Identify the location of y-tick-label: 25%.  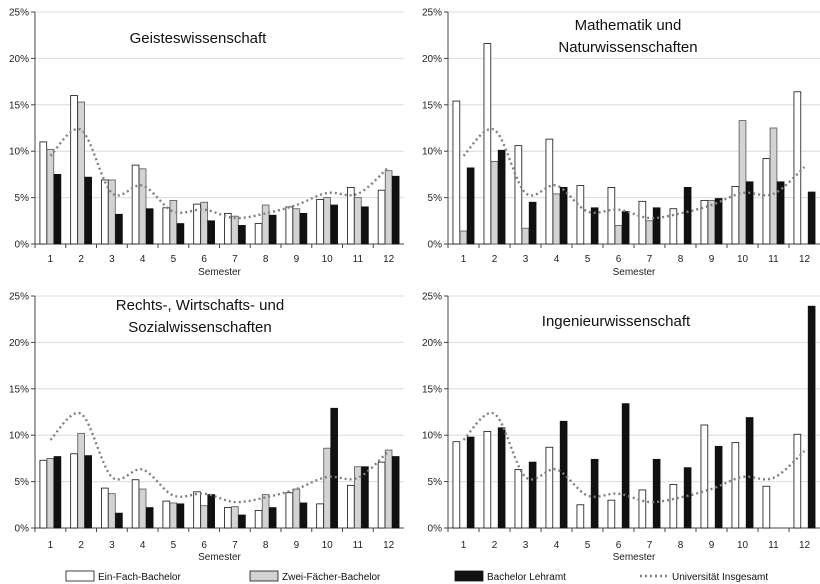
(19, 13).